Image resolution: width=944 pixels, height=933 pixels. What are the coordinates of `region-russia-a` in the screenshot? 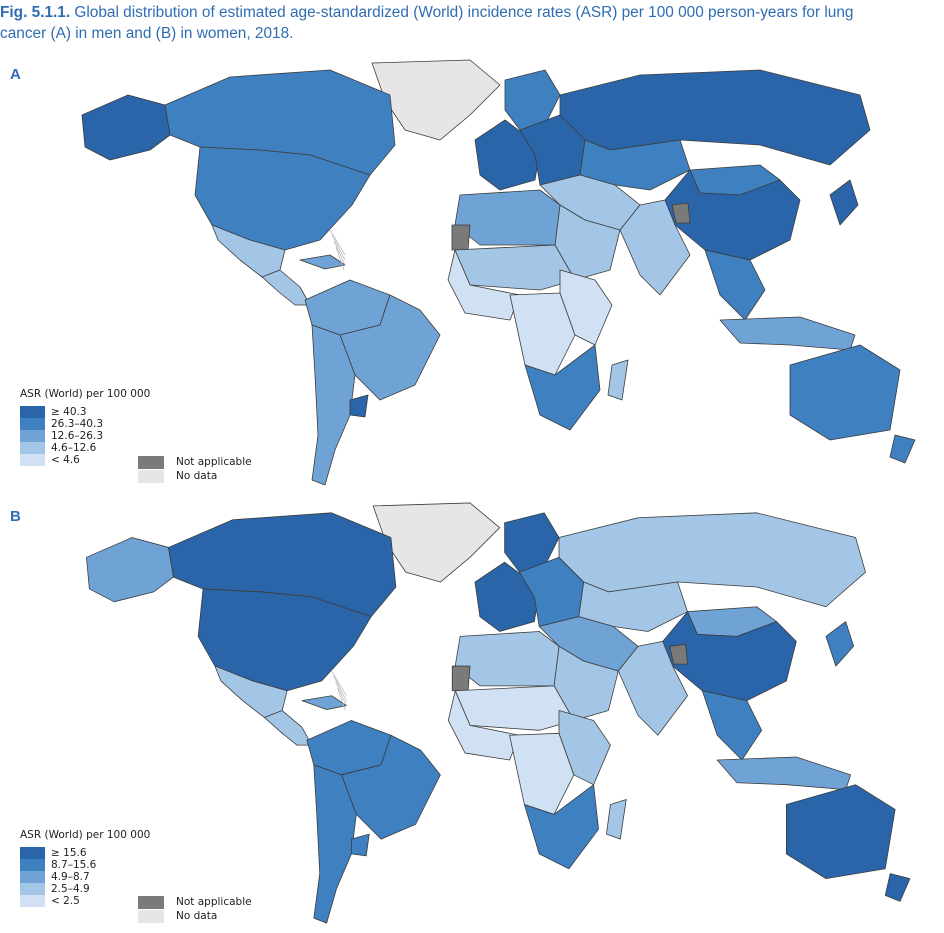 It's located at (715, 117).